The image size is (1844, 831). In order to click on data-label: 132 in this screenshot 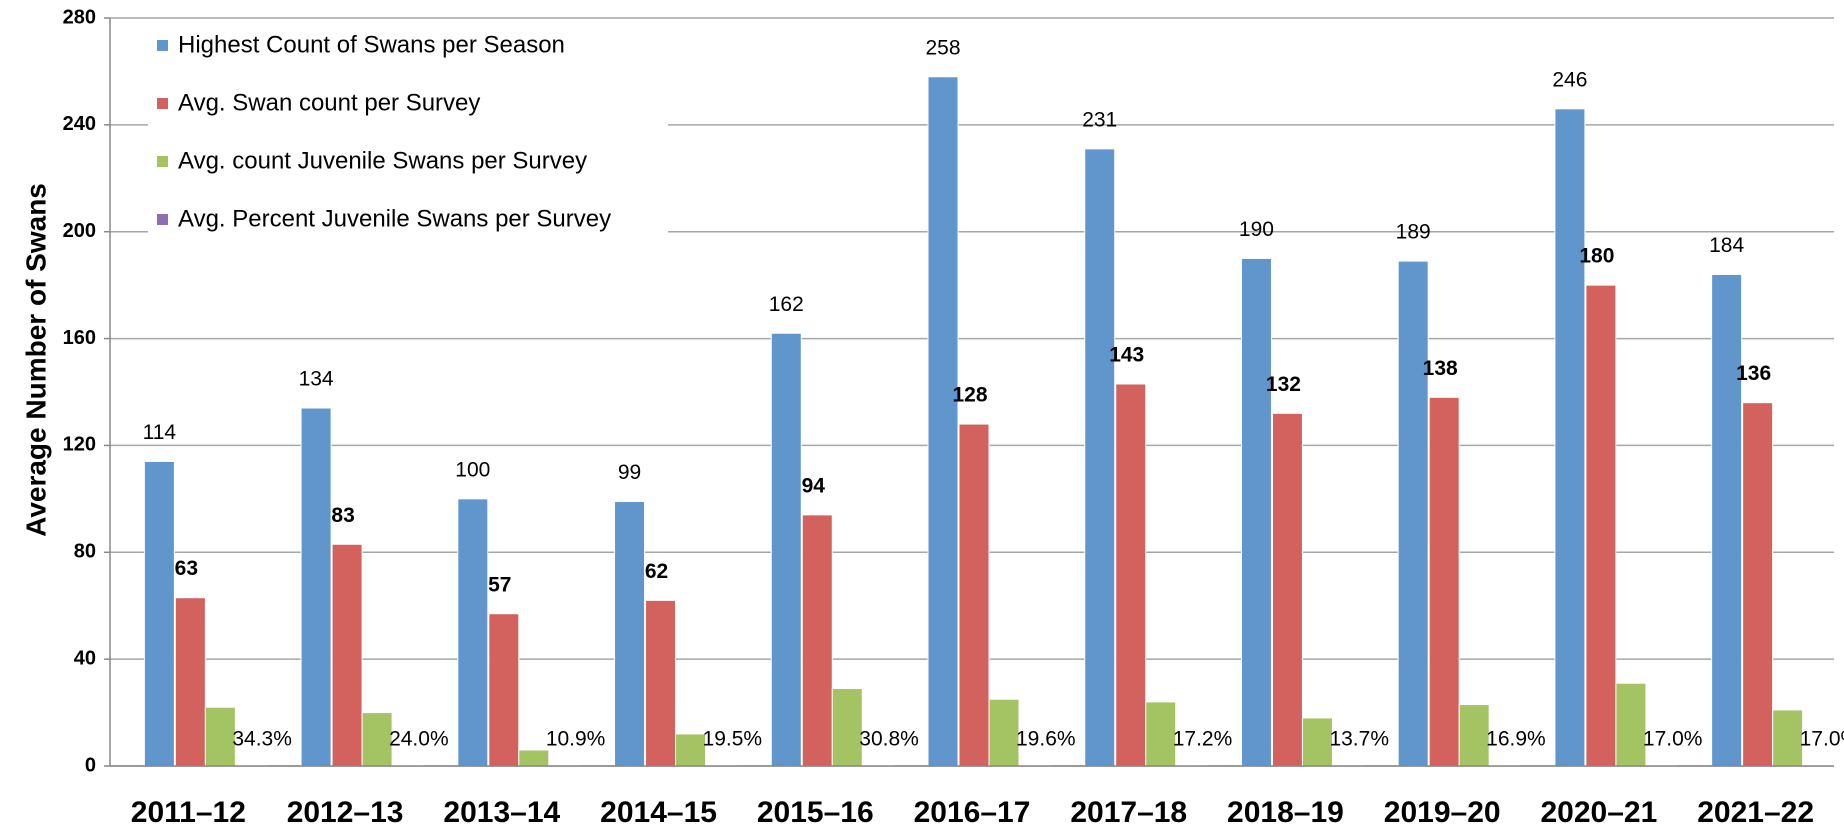, I will do `click(1283, 384)`.